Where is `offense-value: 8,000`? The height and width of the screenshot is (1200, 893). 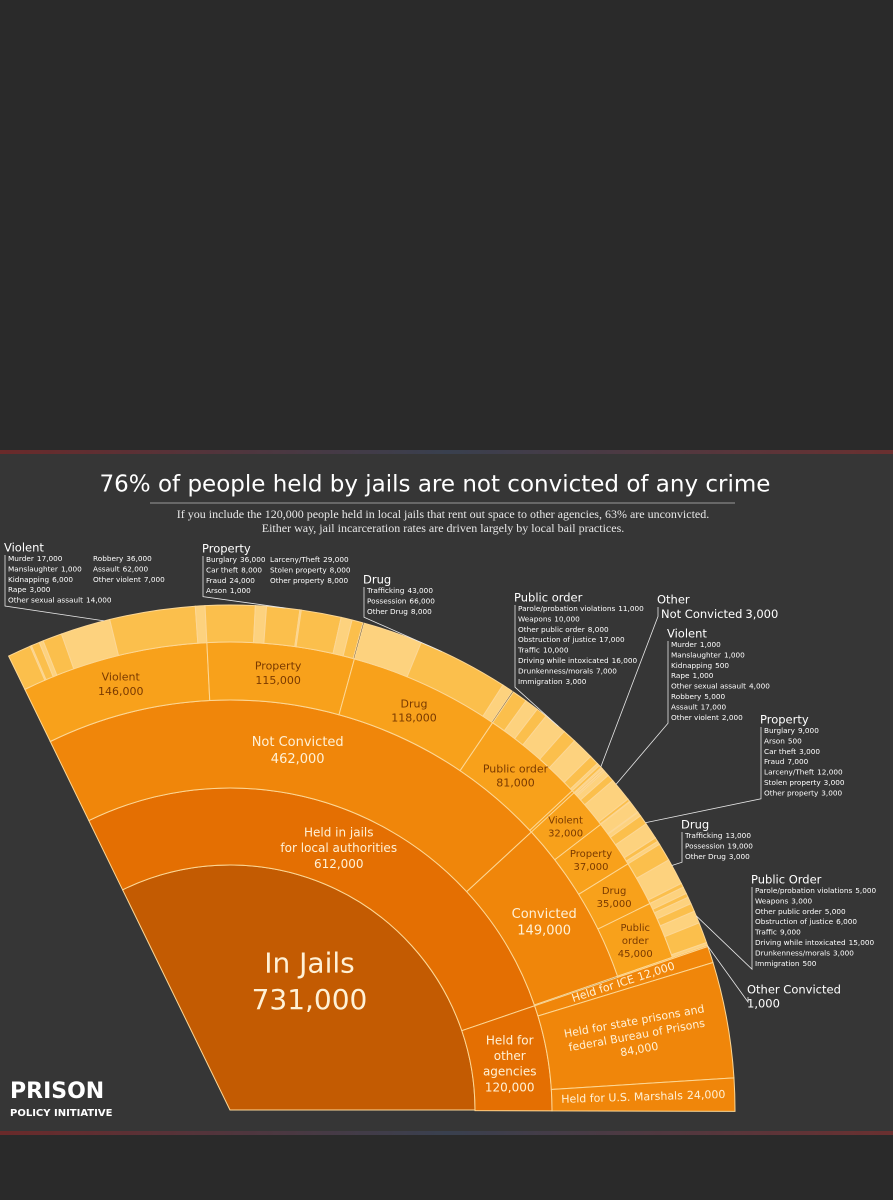 offense-value: 8,000 is located at coordinates (421, 611).